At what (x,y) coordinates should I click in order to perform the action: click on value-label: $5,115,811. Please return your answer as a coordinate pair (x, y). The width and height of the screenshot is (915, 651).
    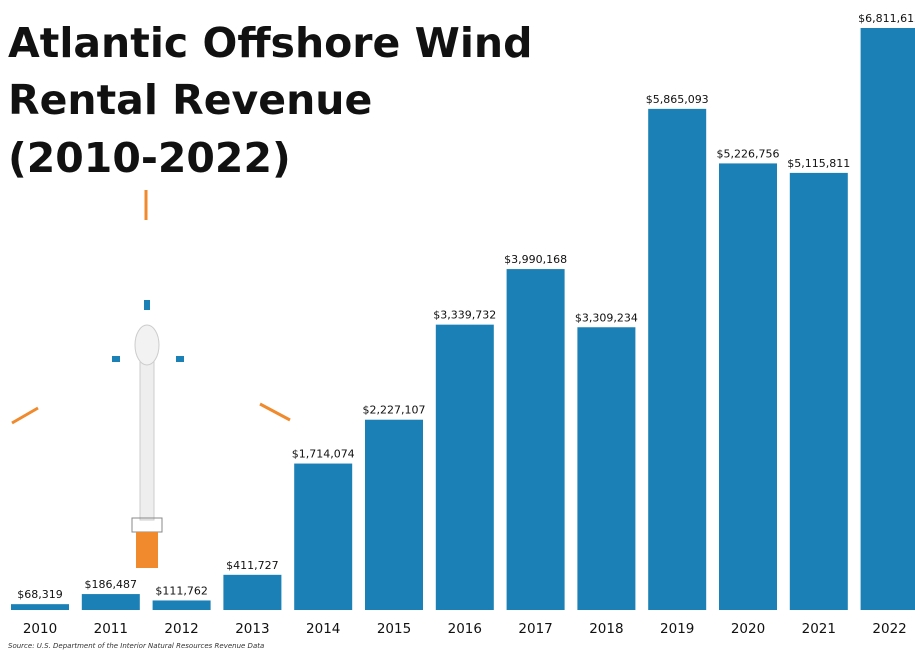
    Looking at the image, I should click on (818, 163).